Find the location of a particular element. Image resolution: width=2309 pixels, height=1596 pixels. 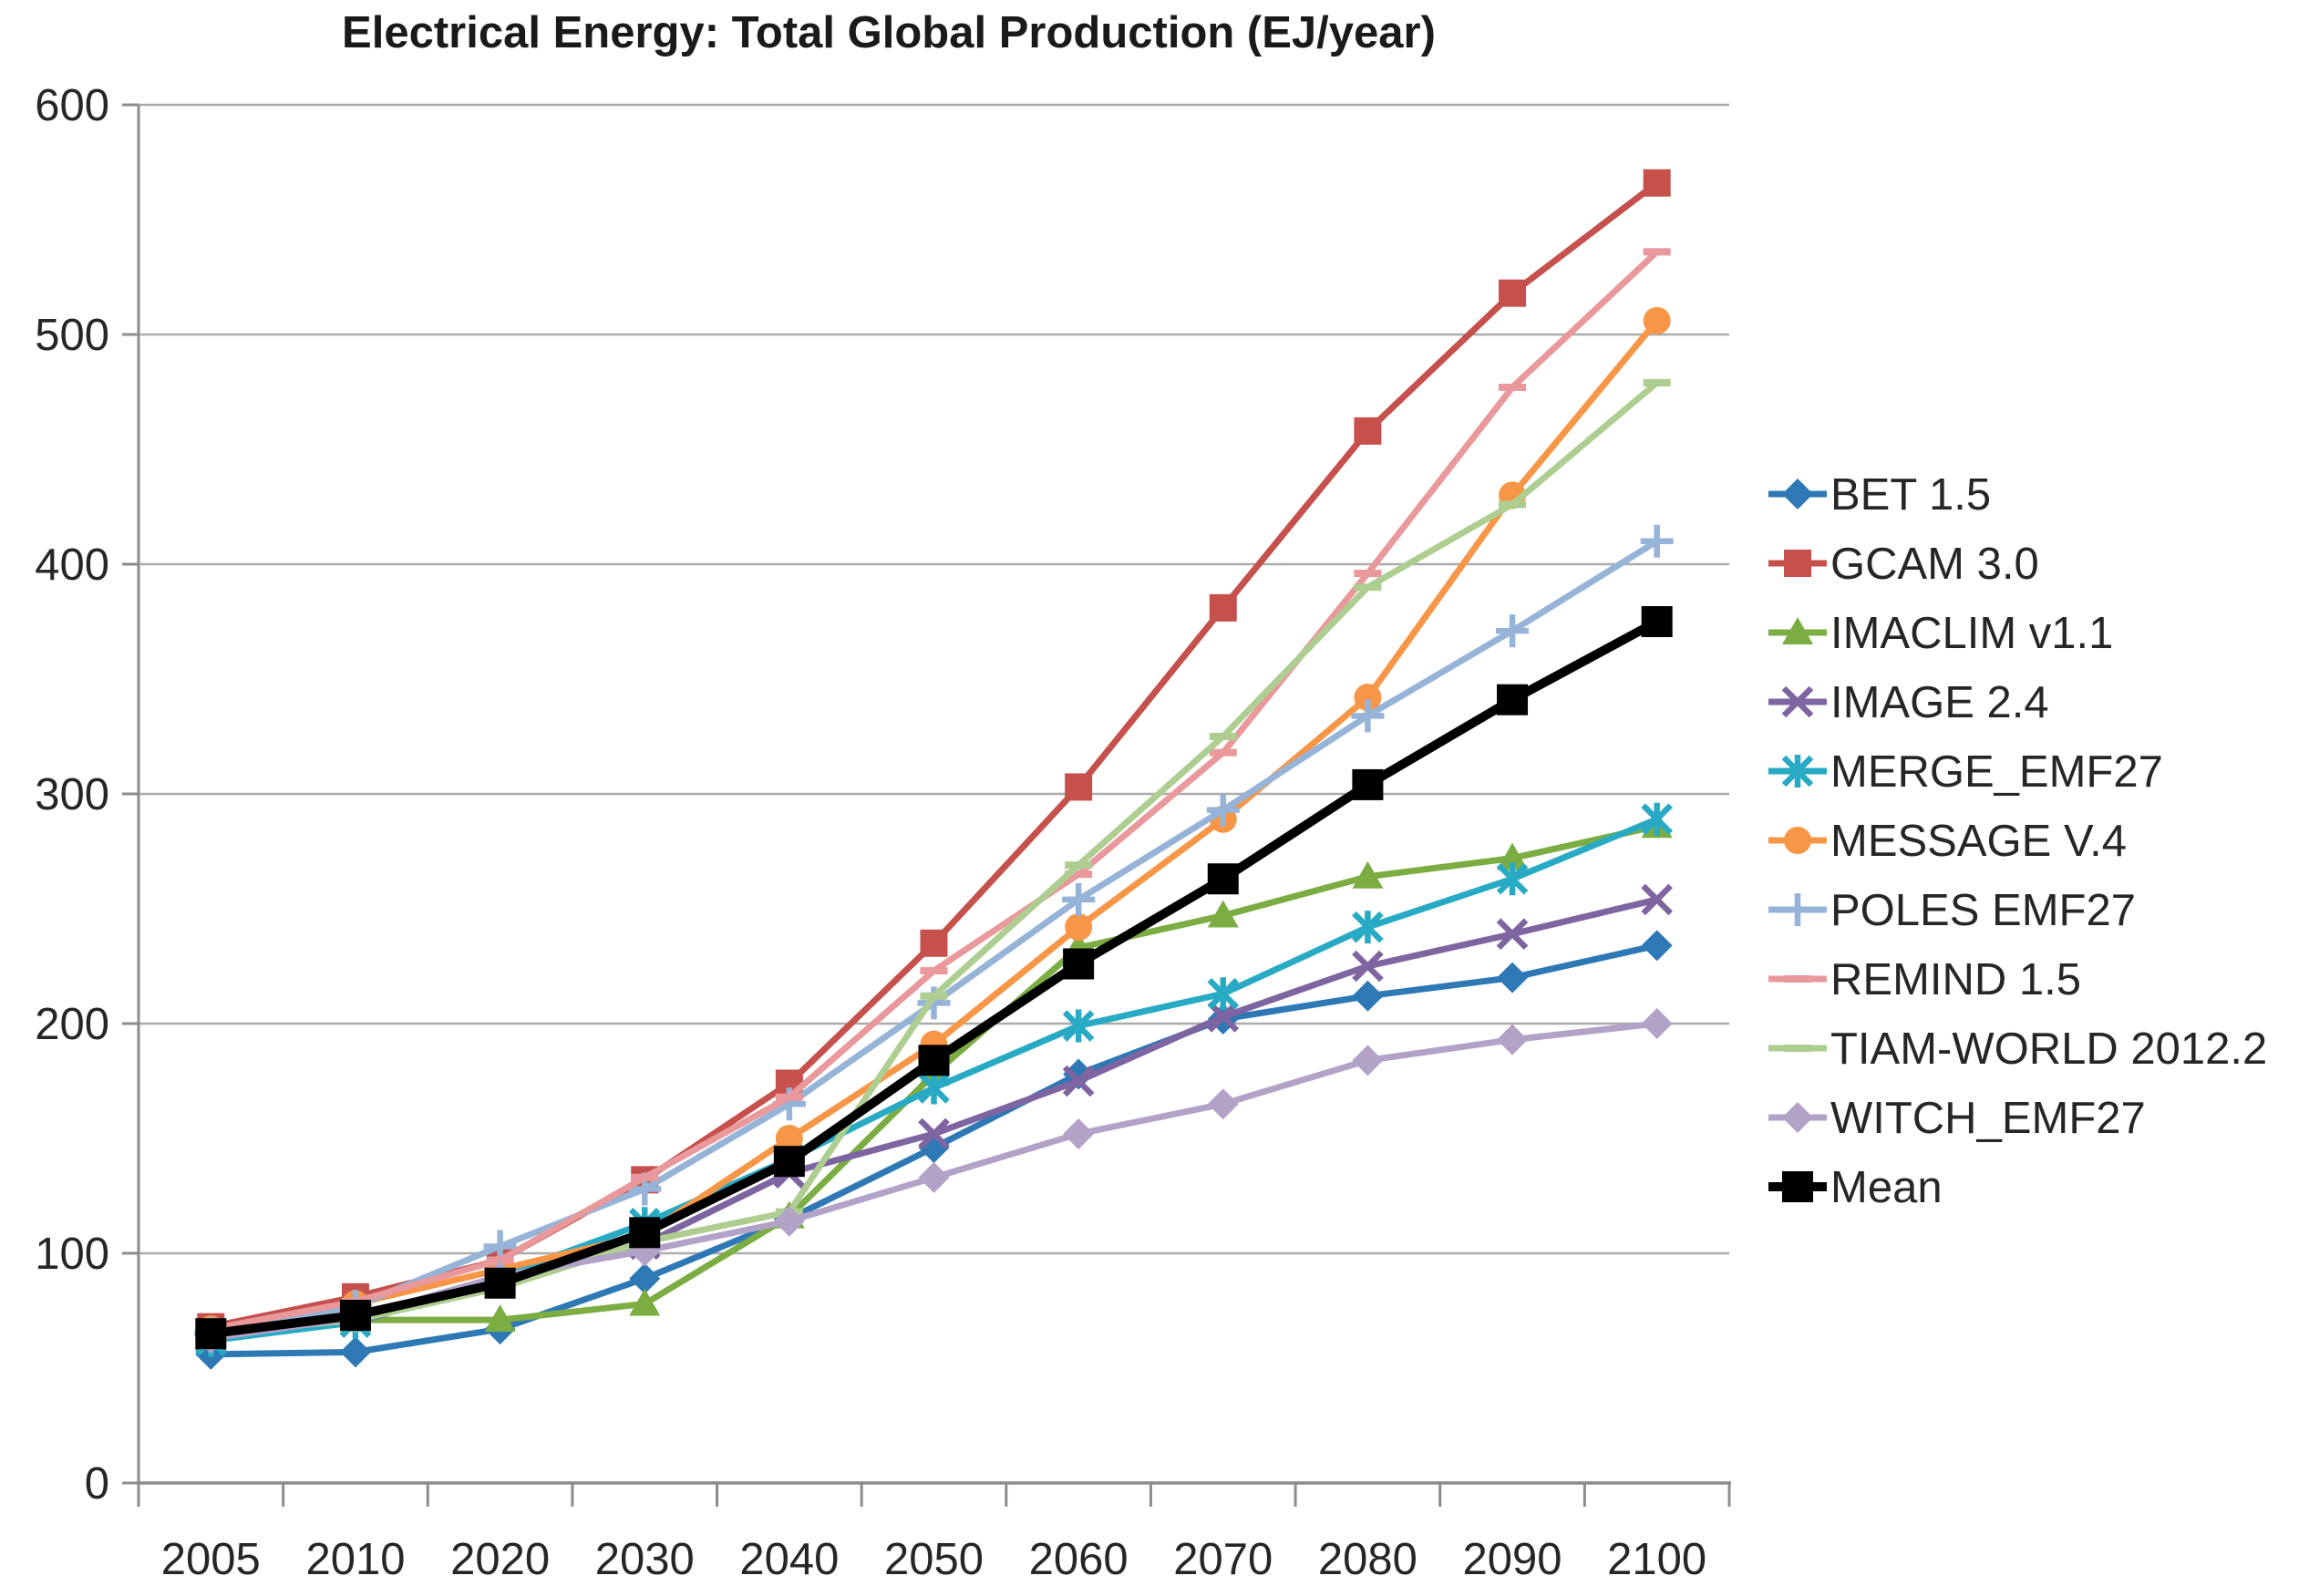

legend-item: IMAGE 2.4 is located at coordinates (1908, 702).